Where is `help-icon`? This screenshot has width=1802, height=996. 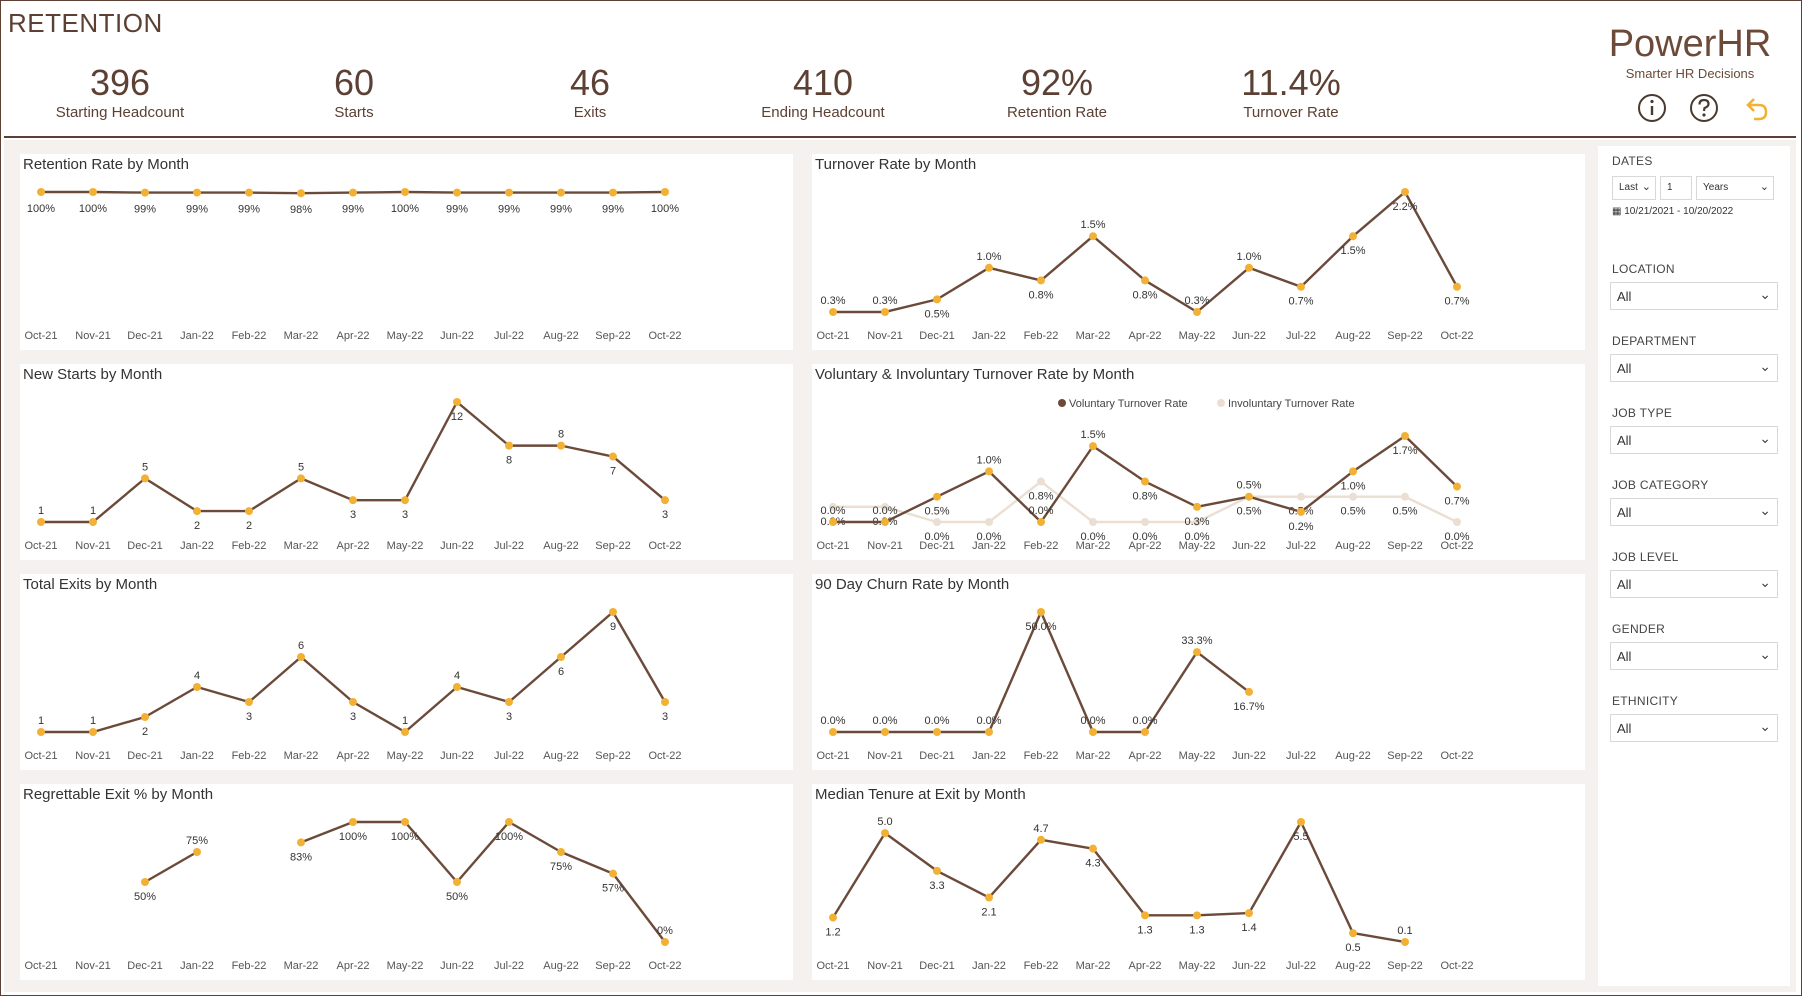
help-icon is located at coordinates (1704, 108).